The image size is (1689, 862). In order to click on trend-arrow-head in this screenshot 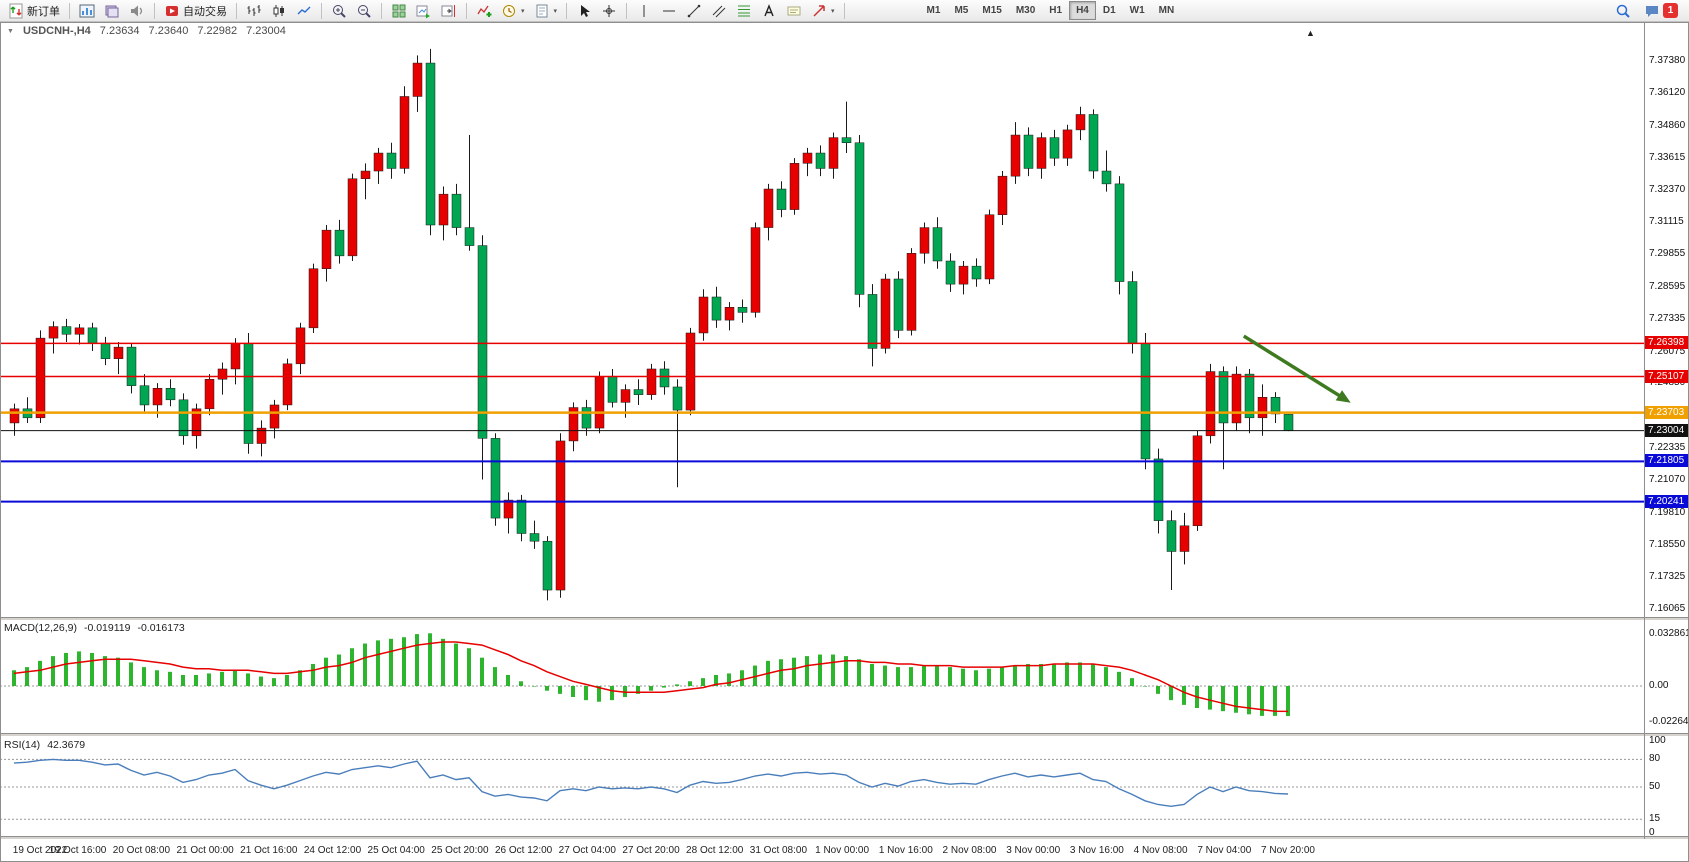, I will do `click(1343, 396)`.